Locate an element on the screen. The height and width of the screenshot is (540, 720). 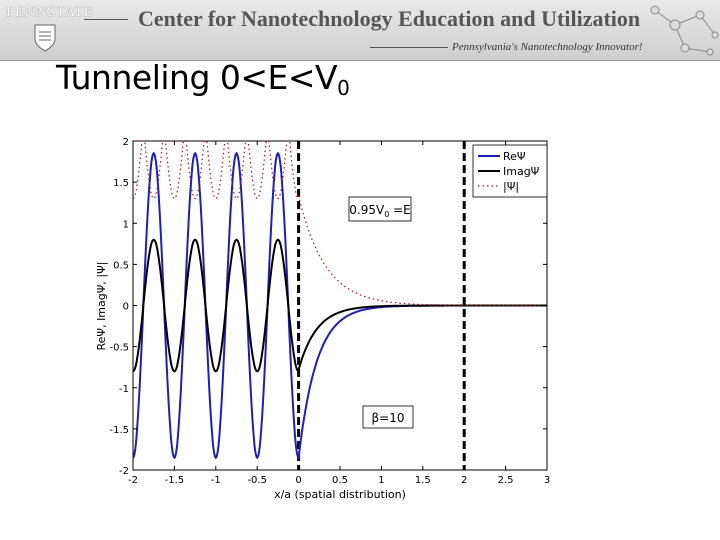
x-tick-label: -1 is located at coordinates (216, 480).